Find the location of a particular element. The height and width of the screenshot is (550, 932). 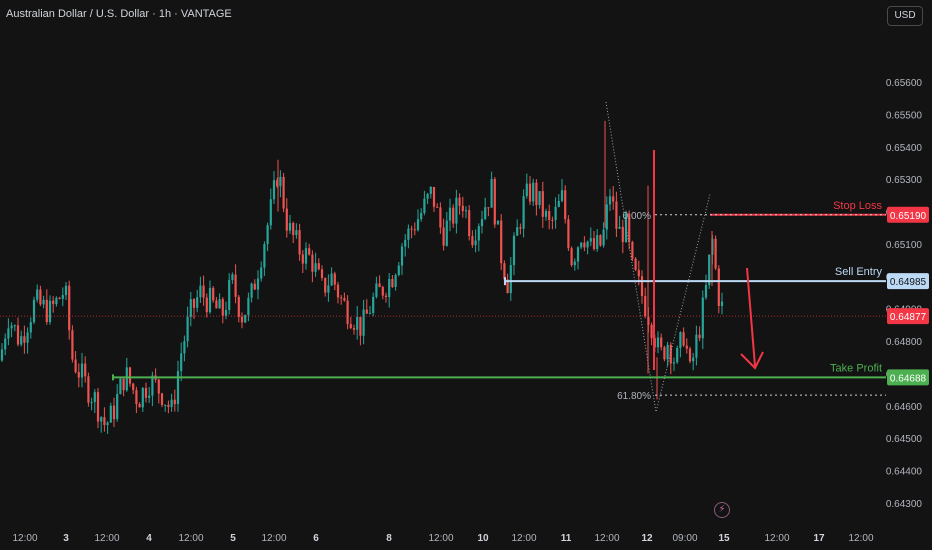

time-tick-label: 5 is located at coordinates (233, 538).